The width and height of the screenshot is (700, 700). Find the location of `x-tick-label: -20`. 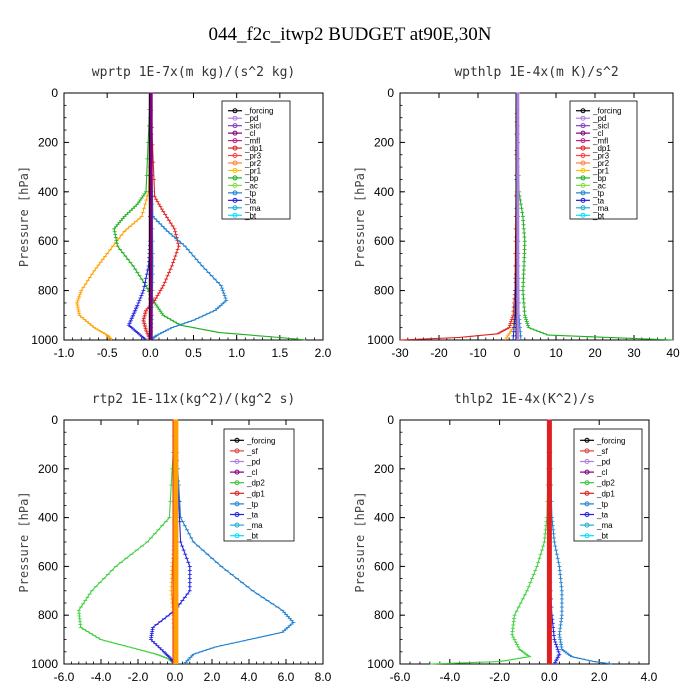

x-tick-label: -20 is located at coordinates (439, 353).